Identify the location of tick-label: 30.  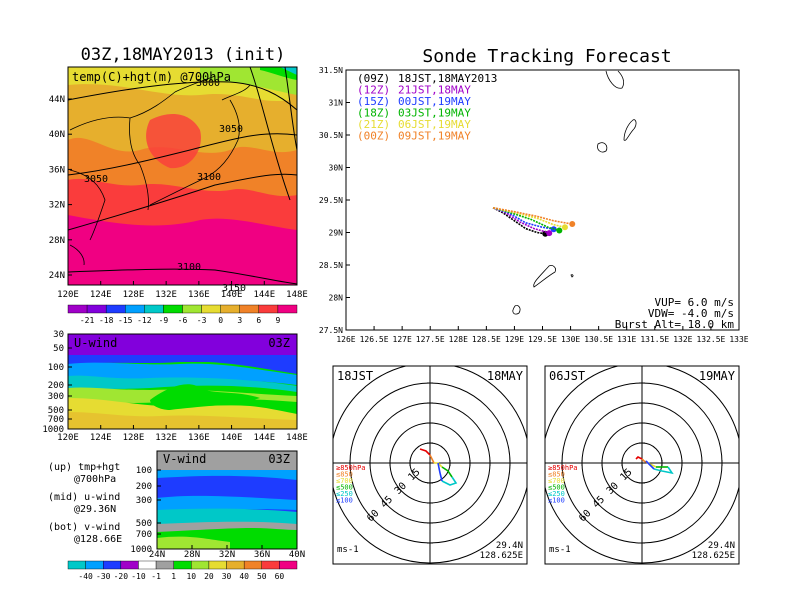
(58, 335).